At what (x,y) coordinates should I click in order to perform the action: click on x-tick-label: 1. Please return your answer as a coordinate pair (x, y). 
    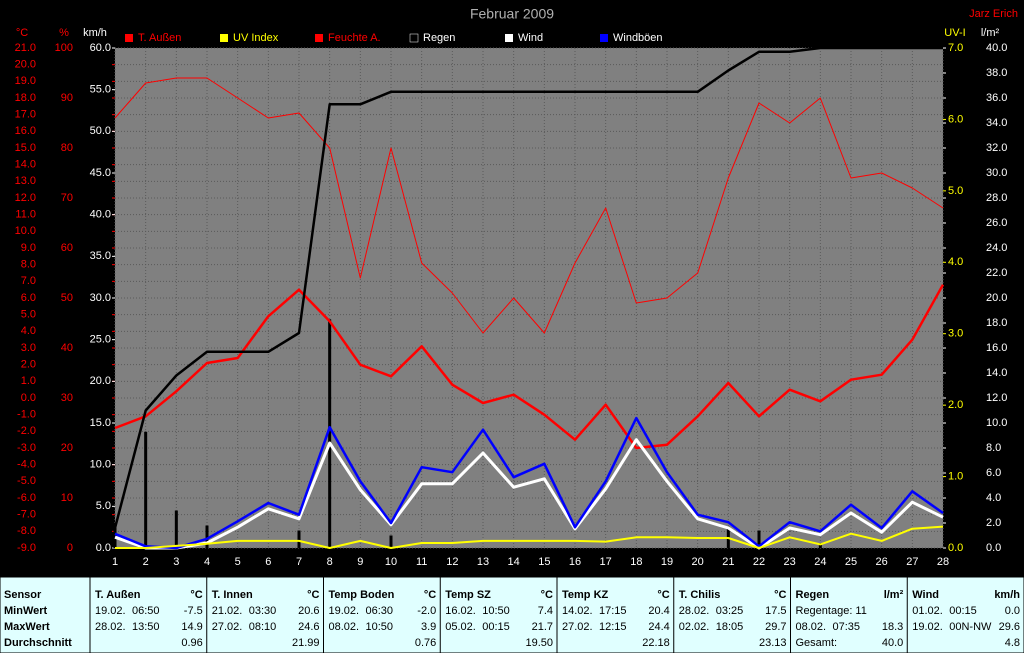
    Looking at the image, I should click on (115, 562).